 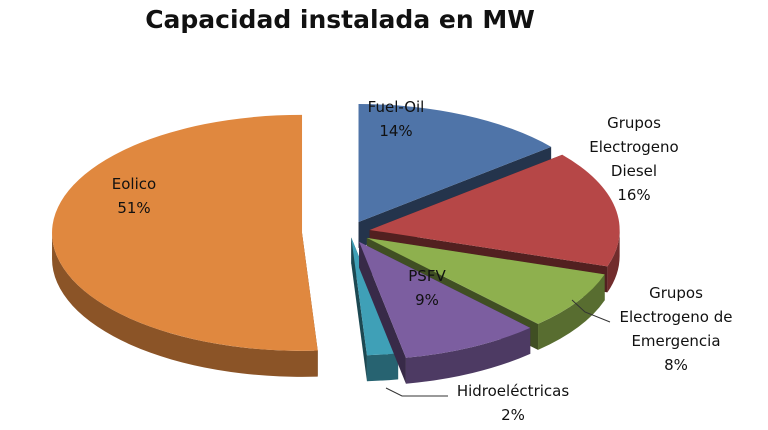 I want to click on slice-value-grupos-electrogeno-de-emergencia: 8%, so click(x=676, y=365).